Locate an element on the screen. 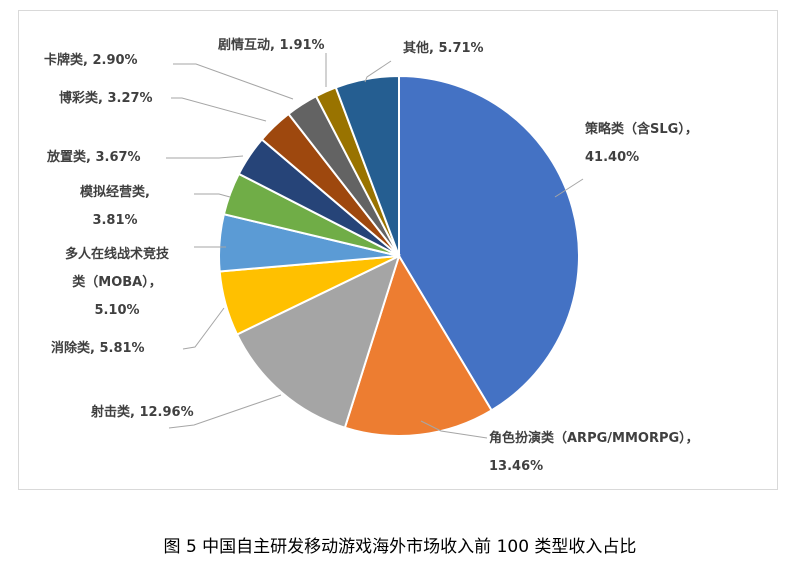  data-label: 策略类（含SLG）， 41.40% is located at coordinates (641, 143).